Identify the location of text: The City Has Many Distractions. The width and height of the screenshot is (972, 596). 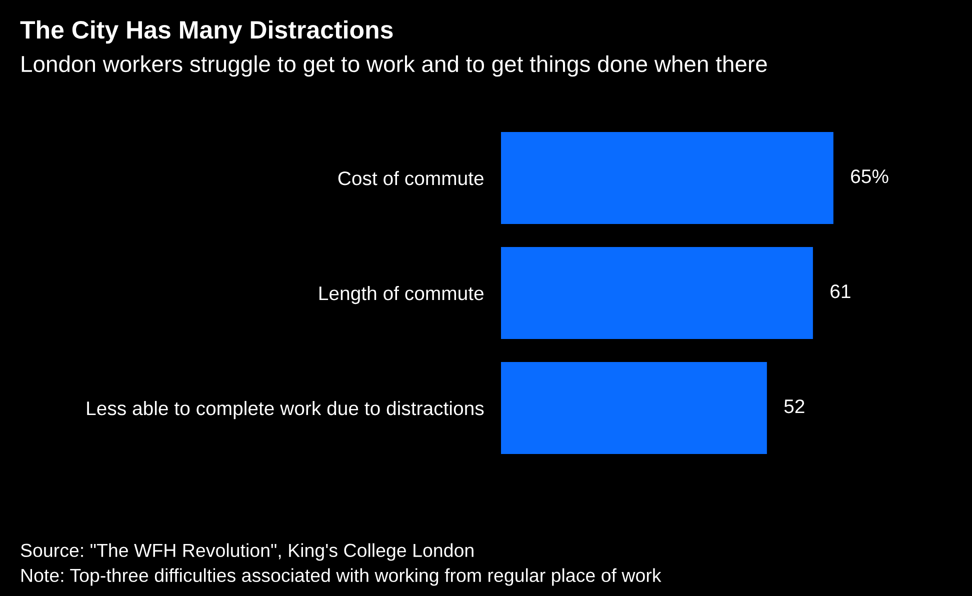
(206, 32).